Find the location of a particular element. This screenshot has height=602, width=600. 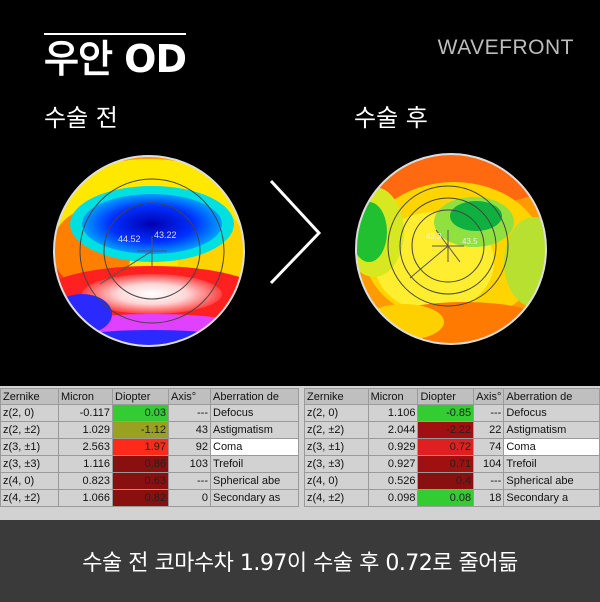

table-row: z(3, ±3) 0.927 0.71 104 Trefoil is located at coordinates (452, 464).